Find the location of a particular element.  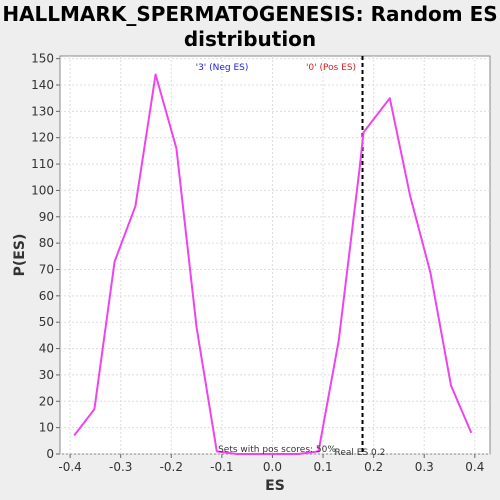

y-tick-label: 50 is located at coordinates (46, 322).